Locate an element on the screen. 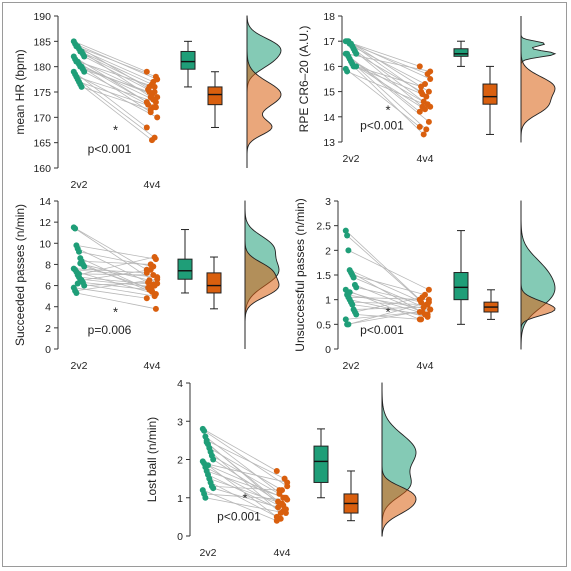 This screenshot has height=571, width=571. y-tick-label: 16 is located at coordinates (329, 67).